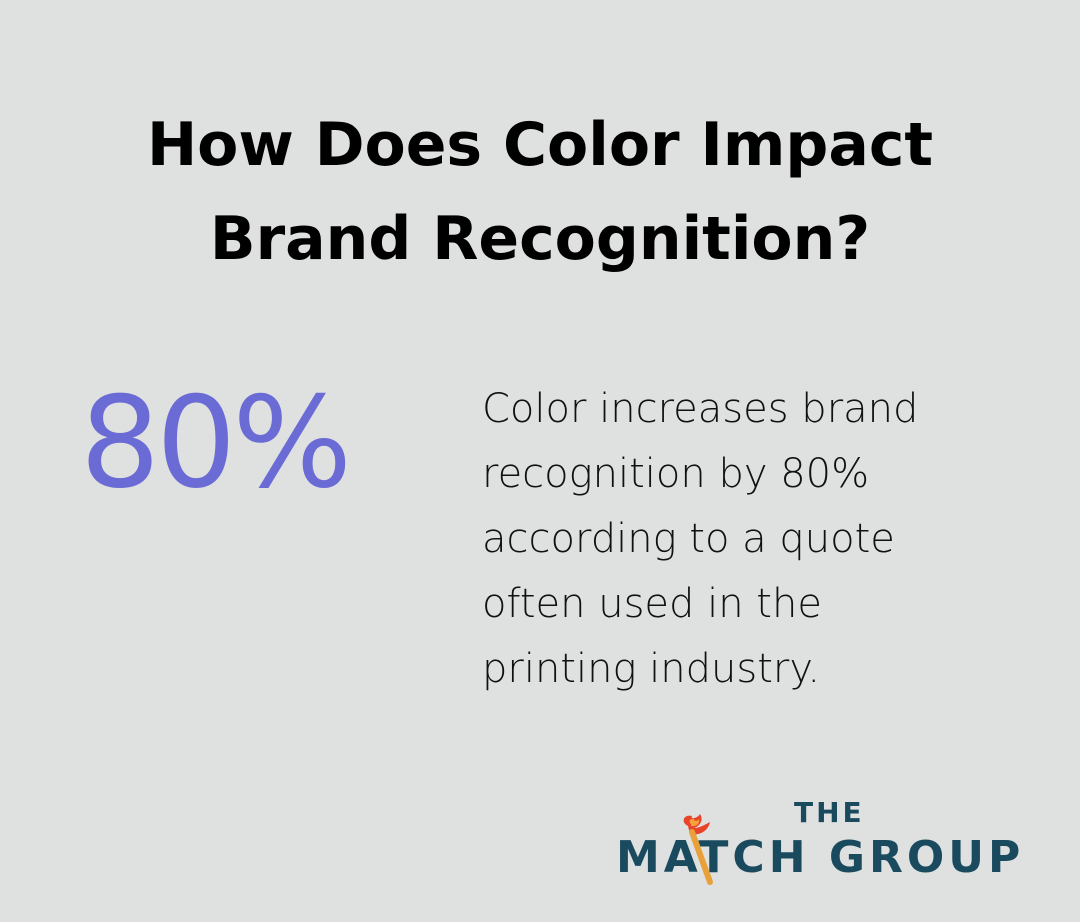 The width and height of the screenshot is (1080, 922). Describe the element at coordinates (651, 669) in the screenshot. I see `description-line: printing industry.` at that location.